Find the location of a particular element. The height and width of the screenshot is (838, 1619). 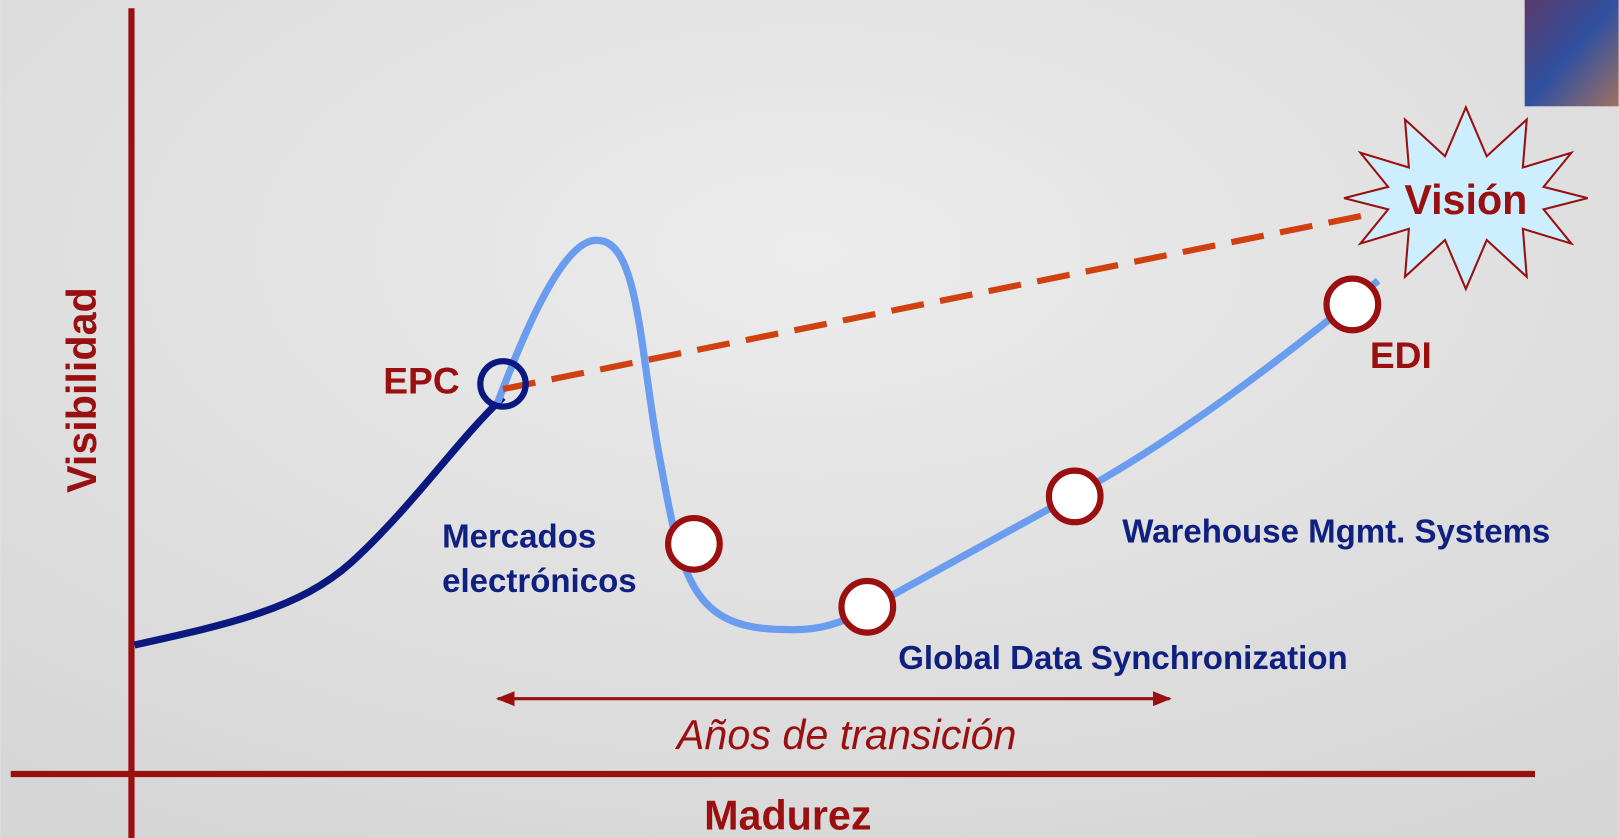

node-label: EPC is located at coordinates (421, 381).